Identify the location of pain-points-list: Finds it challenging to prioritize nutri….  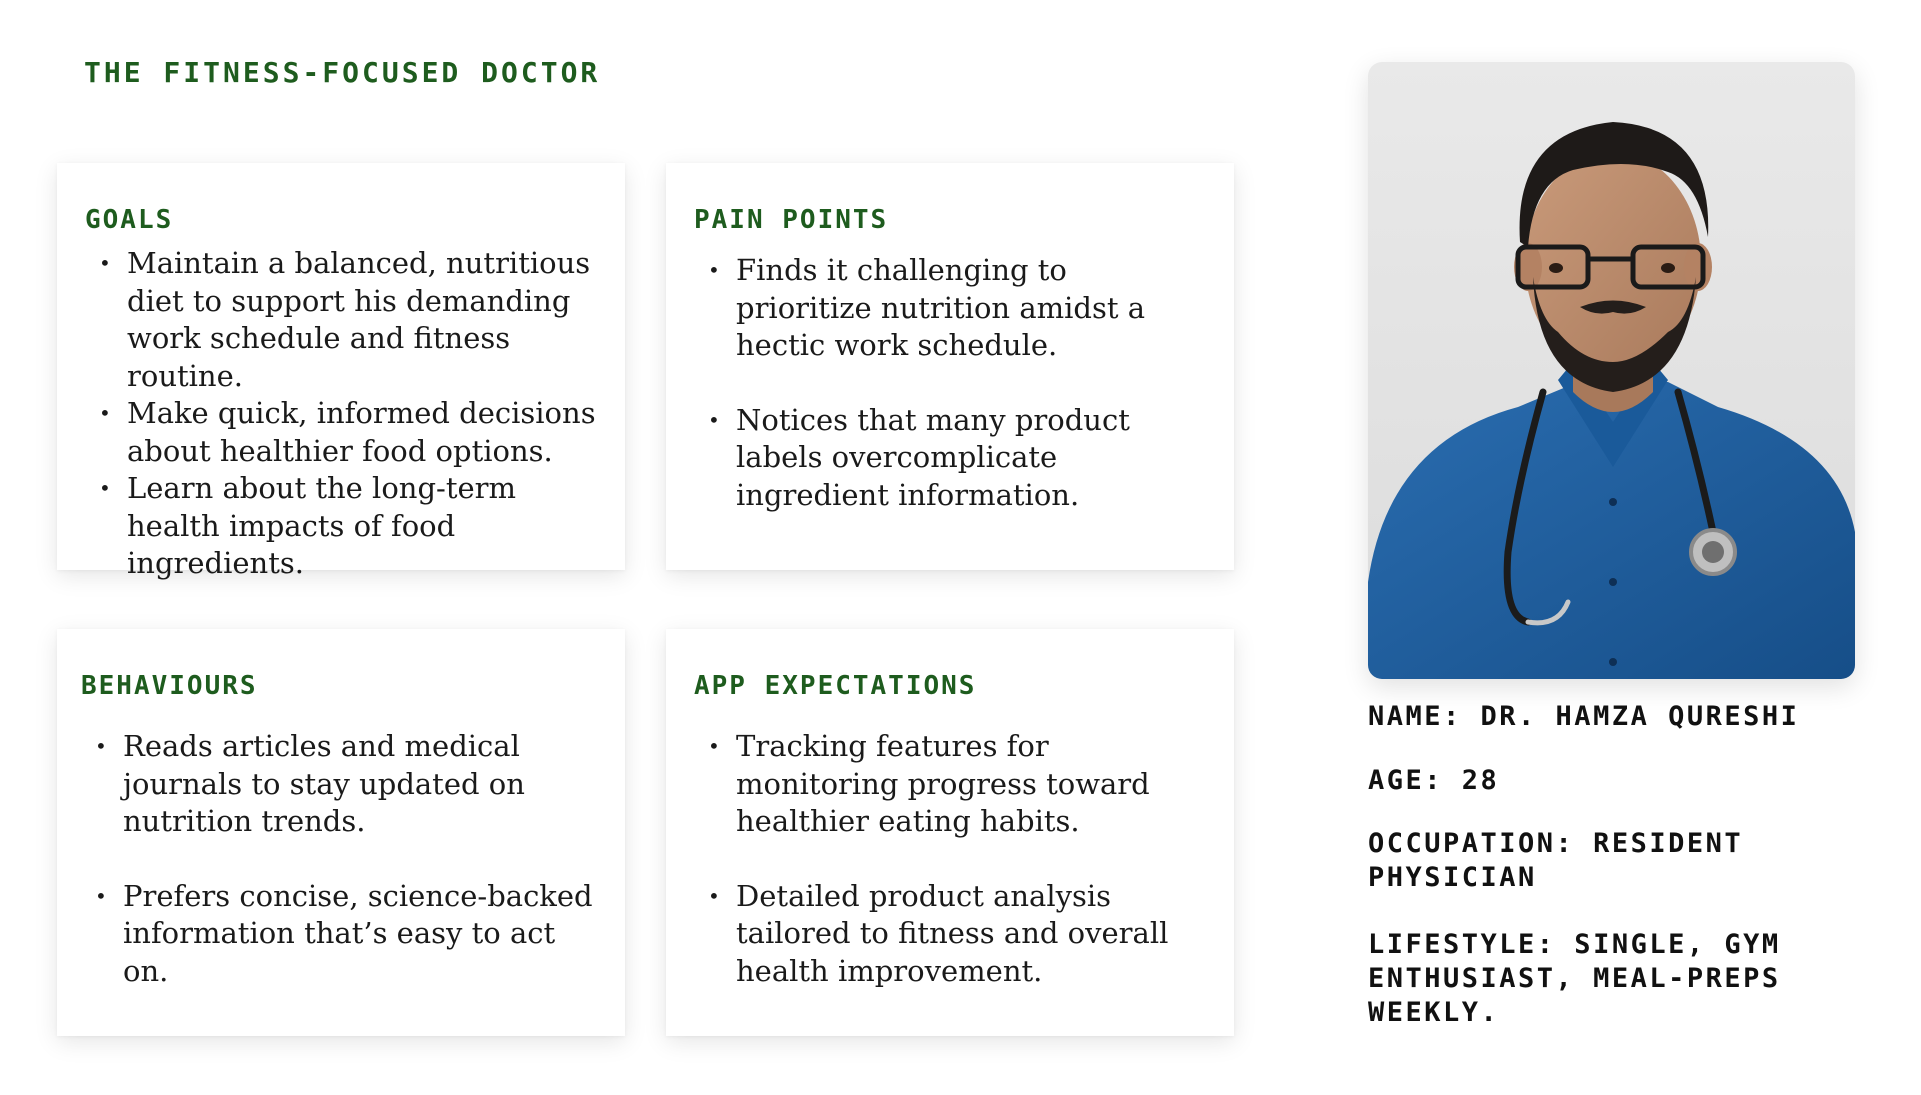
(958, 383).